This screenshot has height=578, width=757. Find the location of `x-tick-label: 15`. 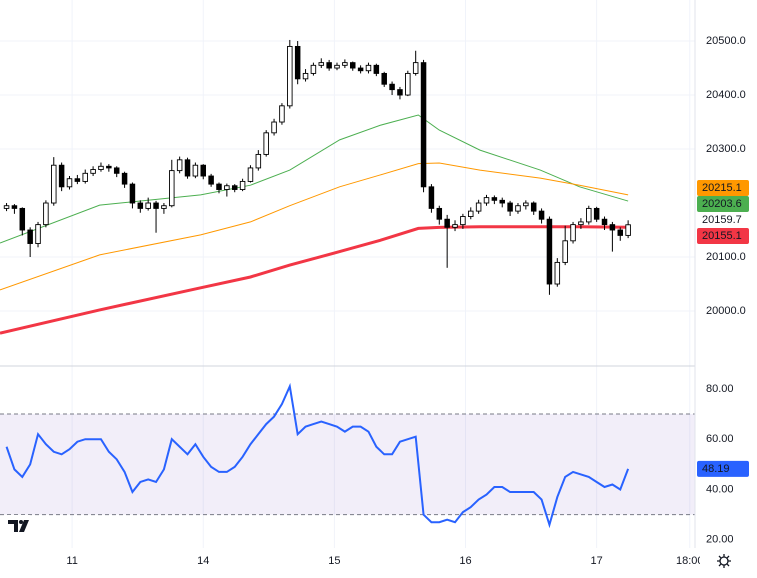

x-tick-label: 15 is located at coordinates (334, 561).